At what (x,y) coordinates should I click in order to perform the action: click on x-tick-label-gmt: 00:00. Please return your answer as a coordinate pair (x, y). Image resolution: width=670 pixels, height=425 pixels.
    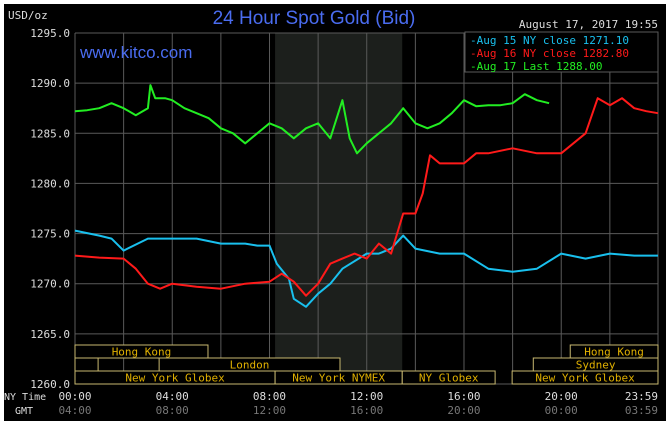
    Looking at the image, I should click on (561, 410).